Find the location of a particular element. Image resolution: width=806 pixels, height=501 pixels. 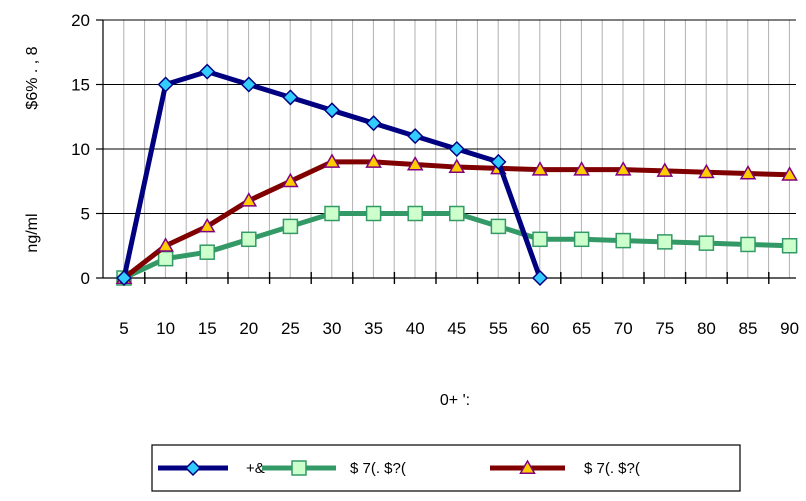

y-axis-label-bottom: ng/ml is located at coordinates (32, 232).